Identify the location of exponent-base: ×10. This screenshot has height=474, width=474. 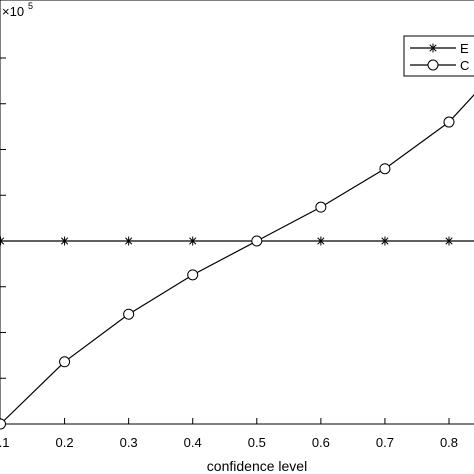
(13, 11).